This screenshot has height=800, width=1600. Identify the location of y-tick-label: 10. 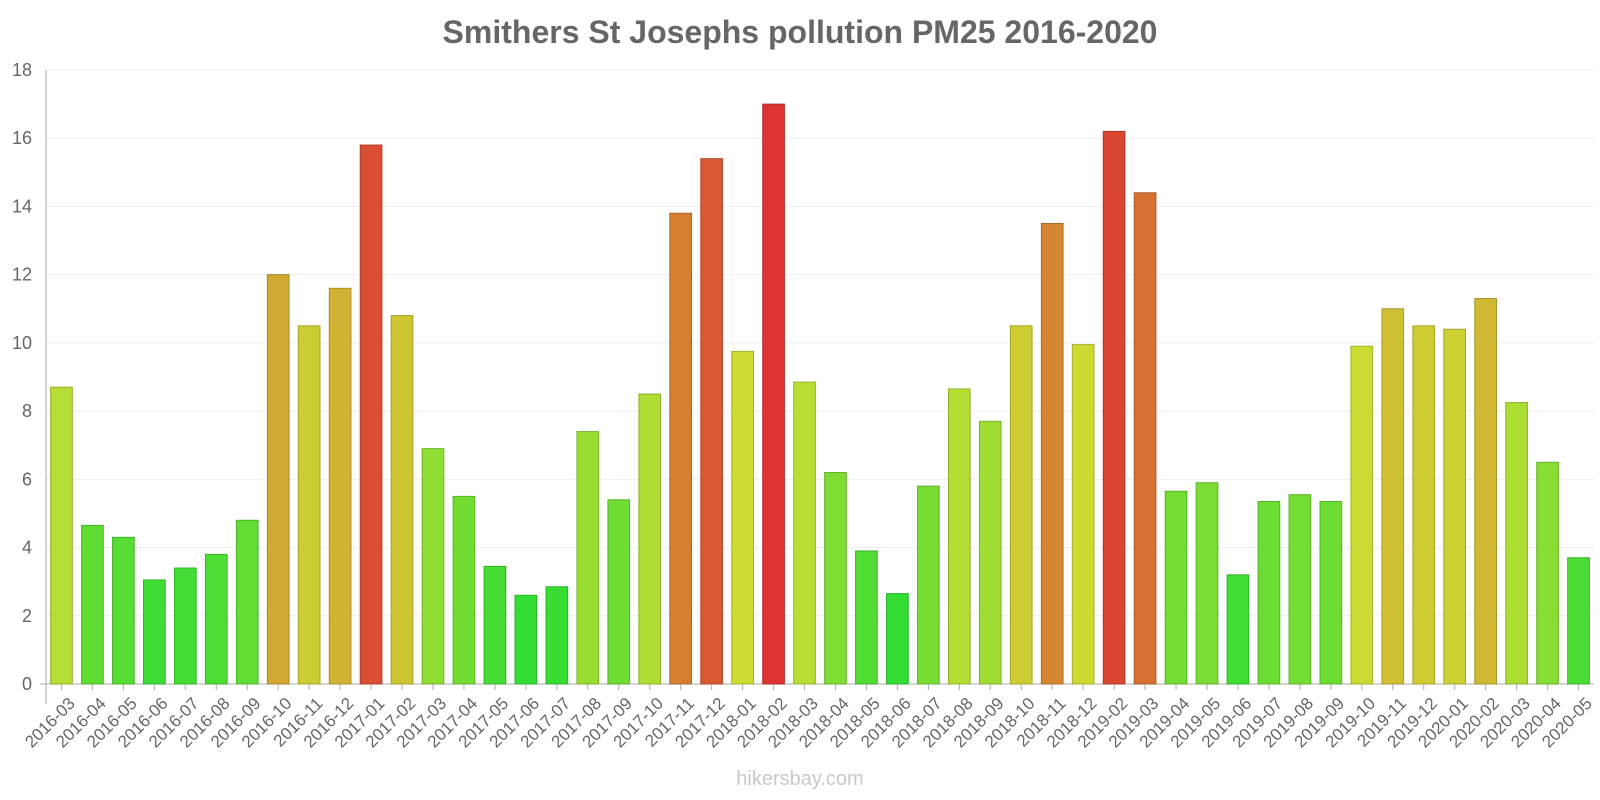
(22, 343).